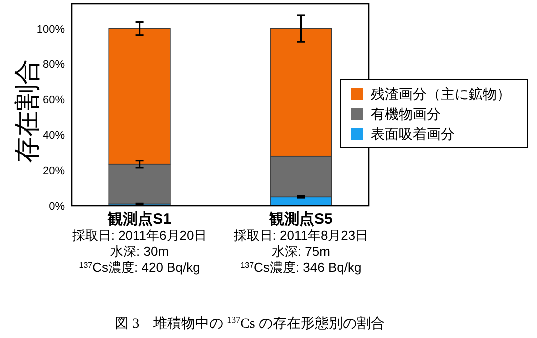  I want to click on text: 水深: 75m, so click(301, 251).